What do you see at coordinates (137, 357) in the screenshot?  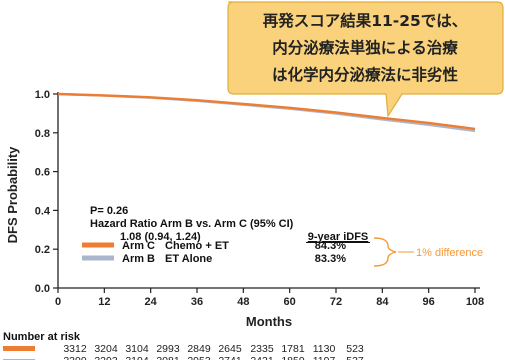 I see `risk-count: 3194` at bounding box center [137, 357].